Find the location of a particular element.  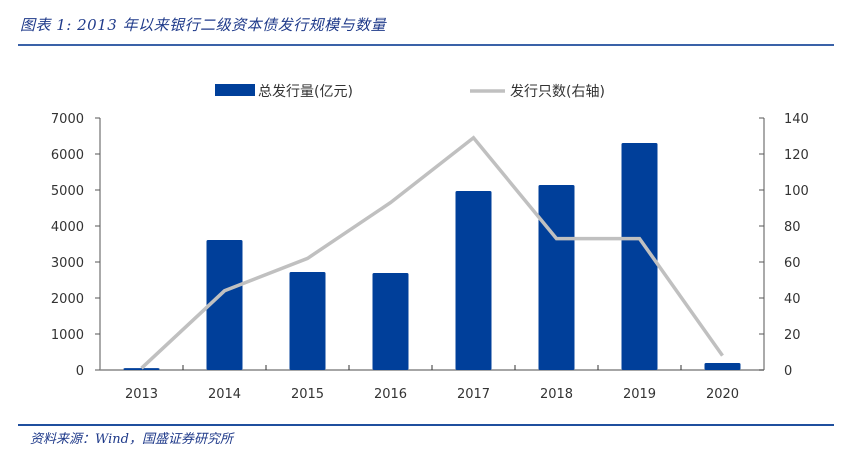

right-tick-label: 40 is located at coordinates (792, 299).